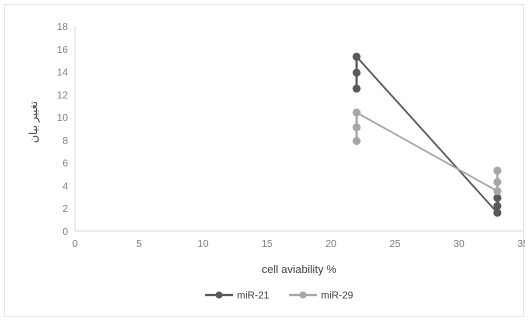 The image size is (531, 323). What do you see at coordinates (65, 186) in the screenshot?
I see `y-tick-label: 4` at bounding box center [65, 186].